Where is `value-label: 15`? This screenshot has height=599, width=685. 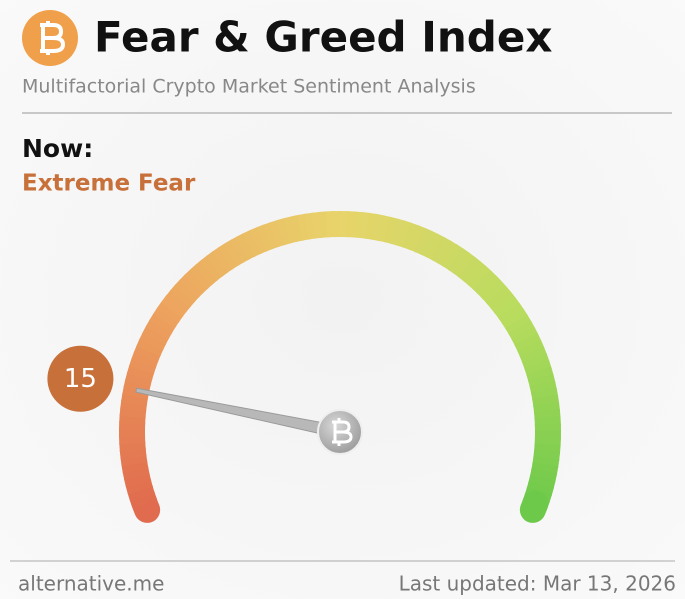
value-label: 15 is located at coordinates (80, 379).